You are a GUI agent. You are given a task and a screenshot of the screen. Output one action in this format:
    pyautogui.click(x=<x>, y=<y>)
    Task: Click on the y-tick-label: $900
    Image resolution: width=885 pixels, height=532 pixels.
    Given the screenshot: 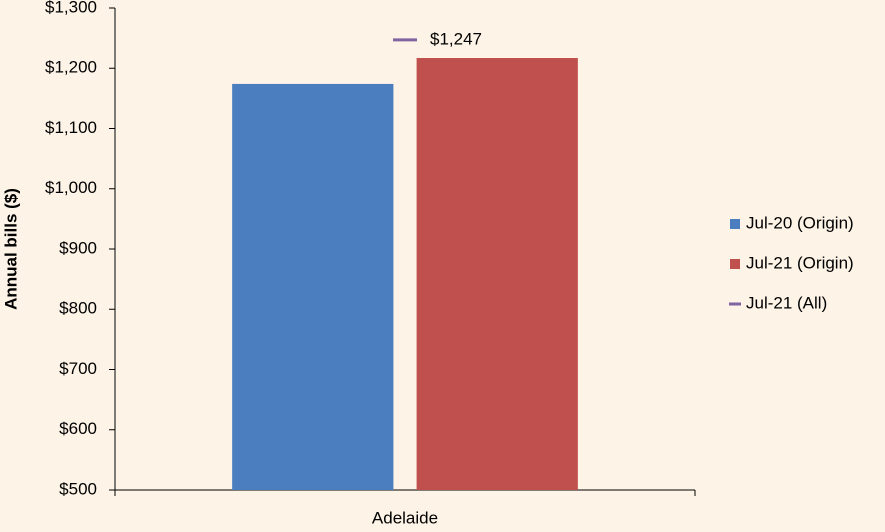 What is the action you would take?
    pyautogui.click(x=78, y=247)
    